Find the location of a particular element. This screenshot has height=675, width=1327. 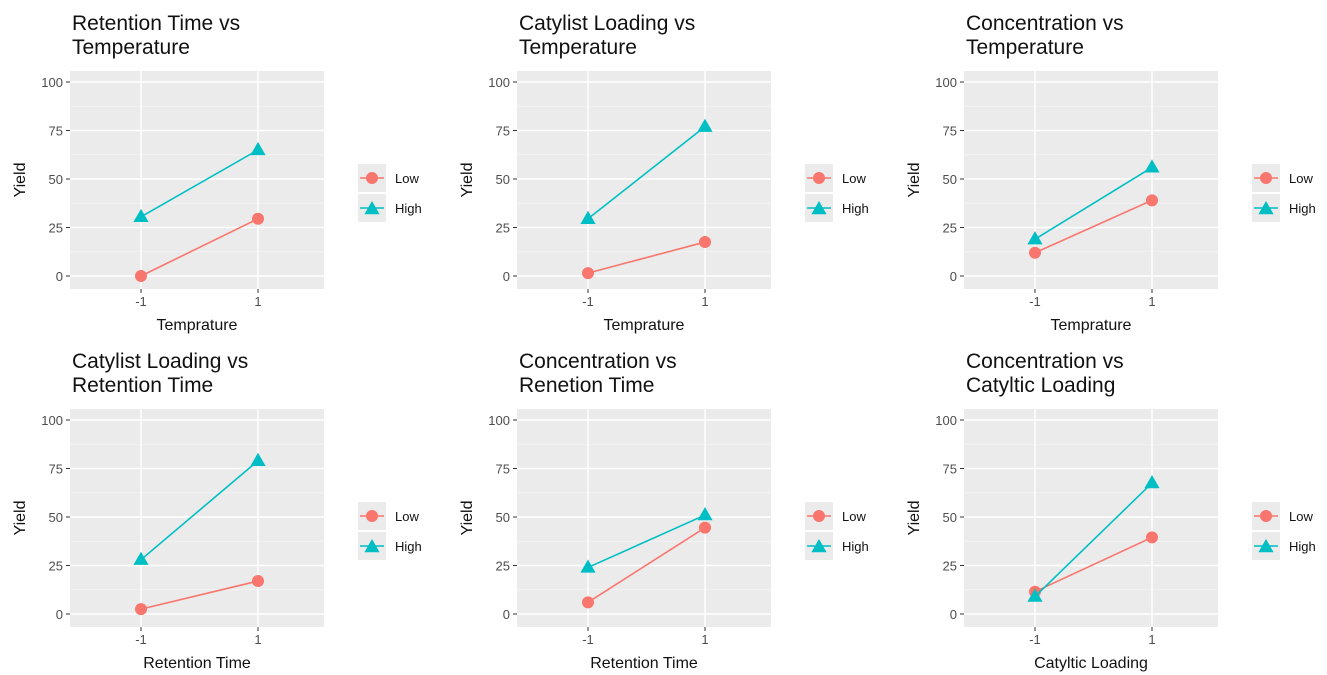

chart-title: Retention Time vs Temperature is located at coordinates (156, 35).